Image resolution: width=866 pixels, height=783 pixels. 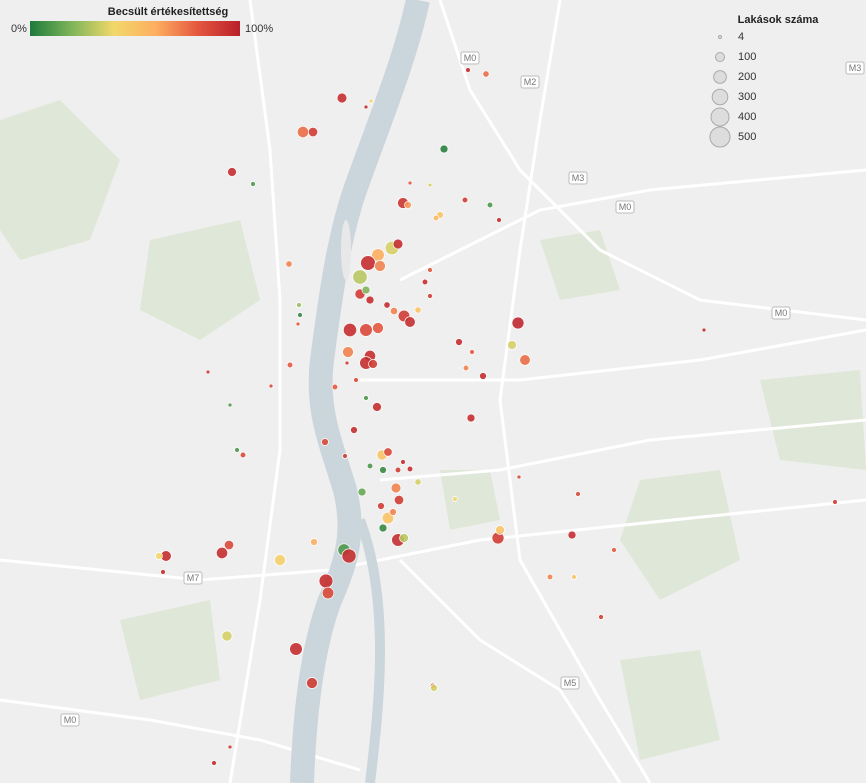 I want to click on size-legend-label: 200, so click(x=747, y=77).